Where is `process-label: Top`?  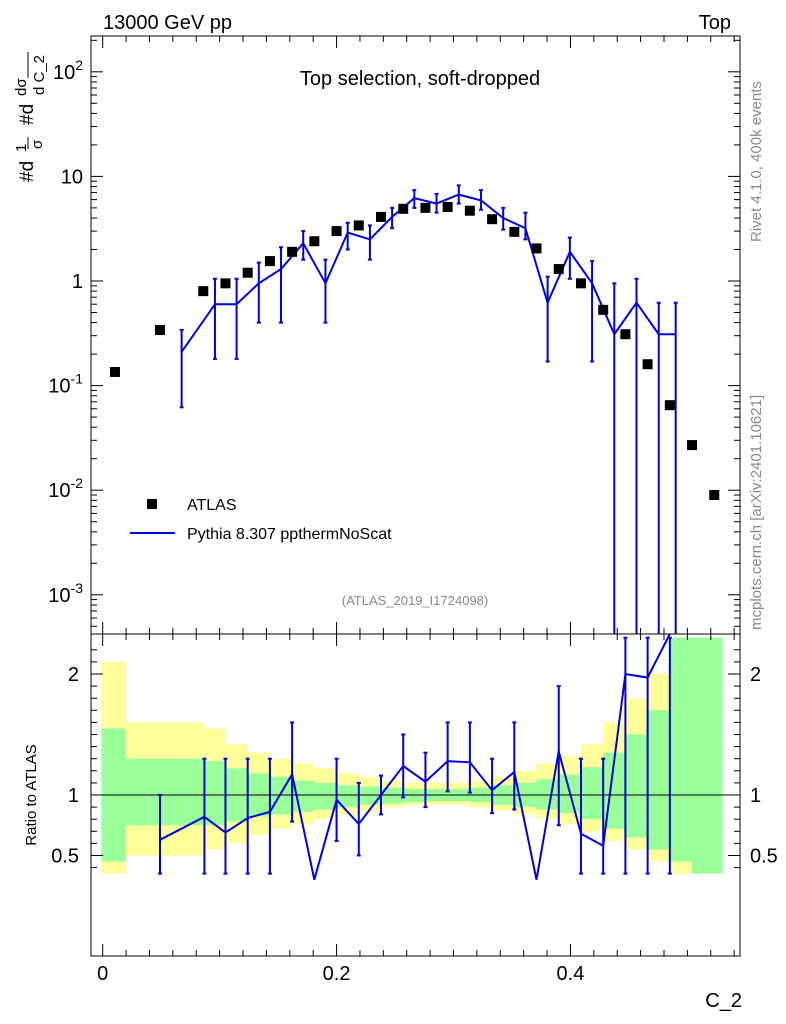 process-label: Top is located at coordinates (715, 23).